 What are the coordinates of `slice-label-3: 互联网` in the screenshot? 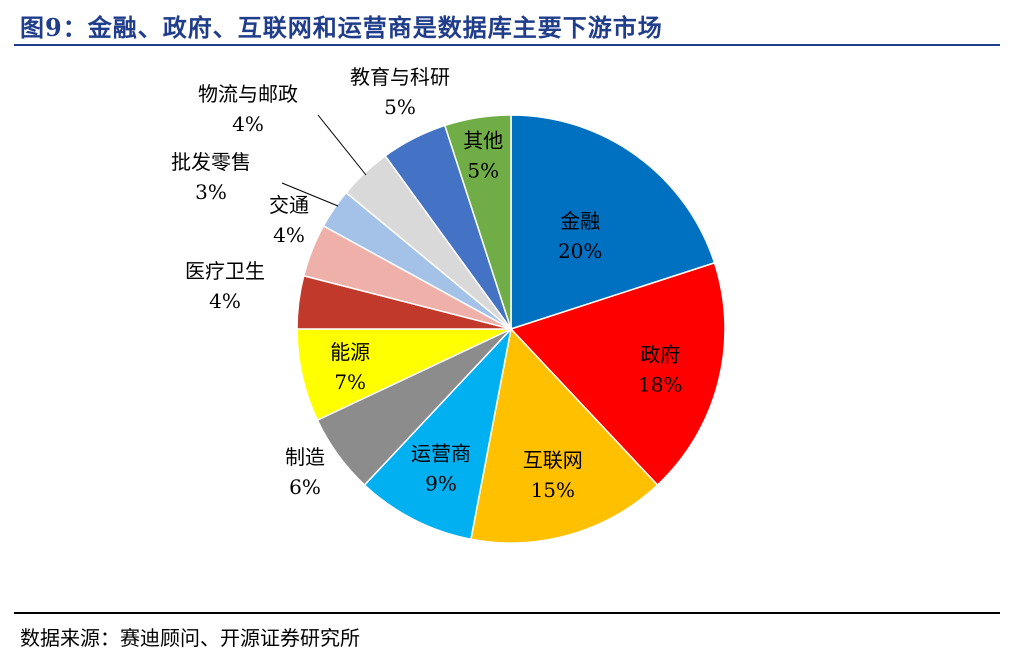 It's located at (553, 460).